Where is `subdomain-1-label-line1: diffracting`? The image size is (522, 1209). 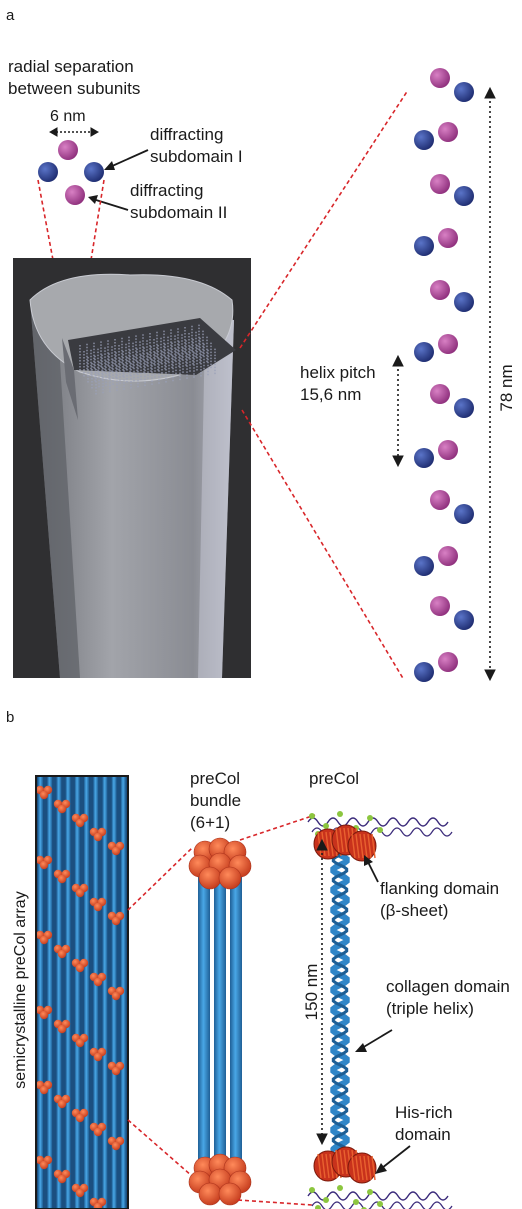
subdomain-1-label-line1: diffracting is located at coordinates (186, 134).